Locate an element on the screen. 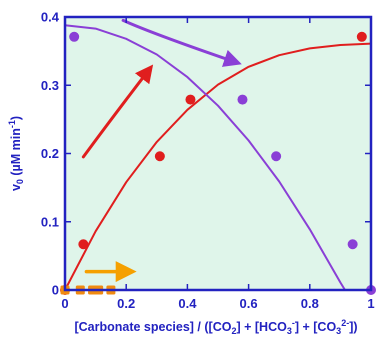  y-axis-title: v0 (µM min-1) is located at coordinates (16, 153).